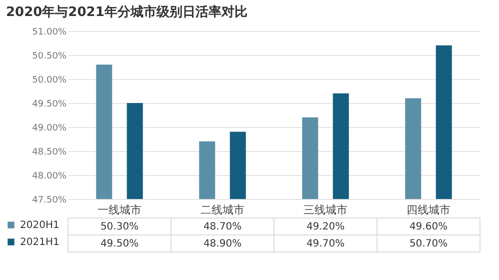 The width and height of the screenshot is (499, 280). What do you see at coordinates (40, 242) in the screenshot?
I see `legend-label: 2021H1` at bounding box center [40, 242].